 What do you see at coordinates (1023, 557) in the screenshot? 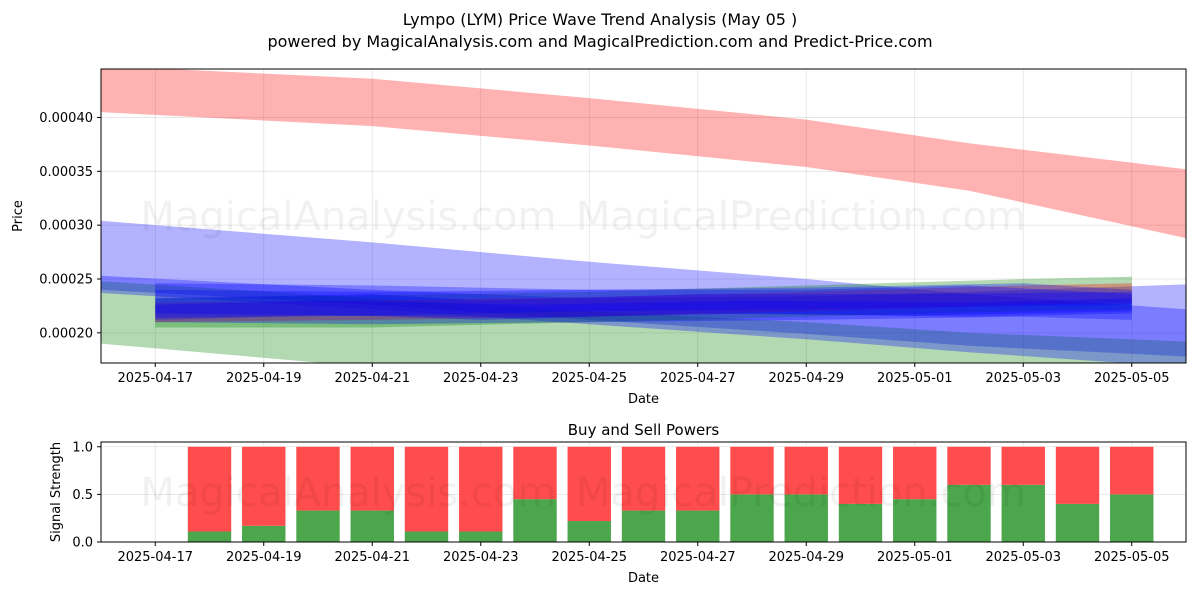
I see `signal-x-tick-label: 2025-05-03` at bounding box center [1023, 557].